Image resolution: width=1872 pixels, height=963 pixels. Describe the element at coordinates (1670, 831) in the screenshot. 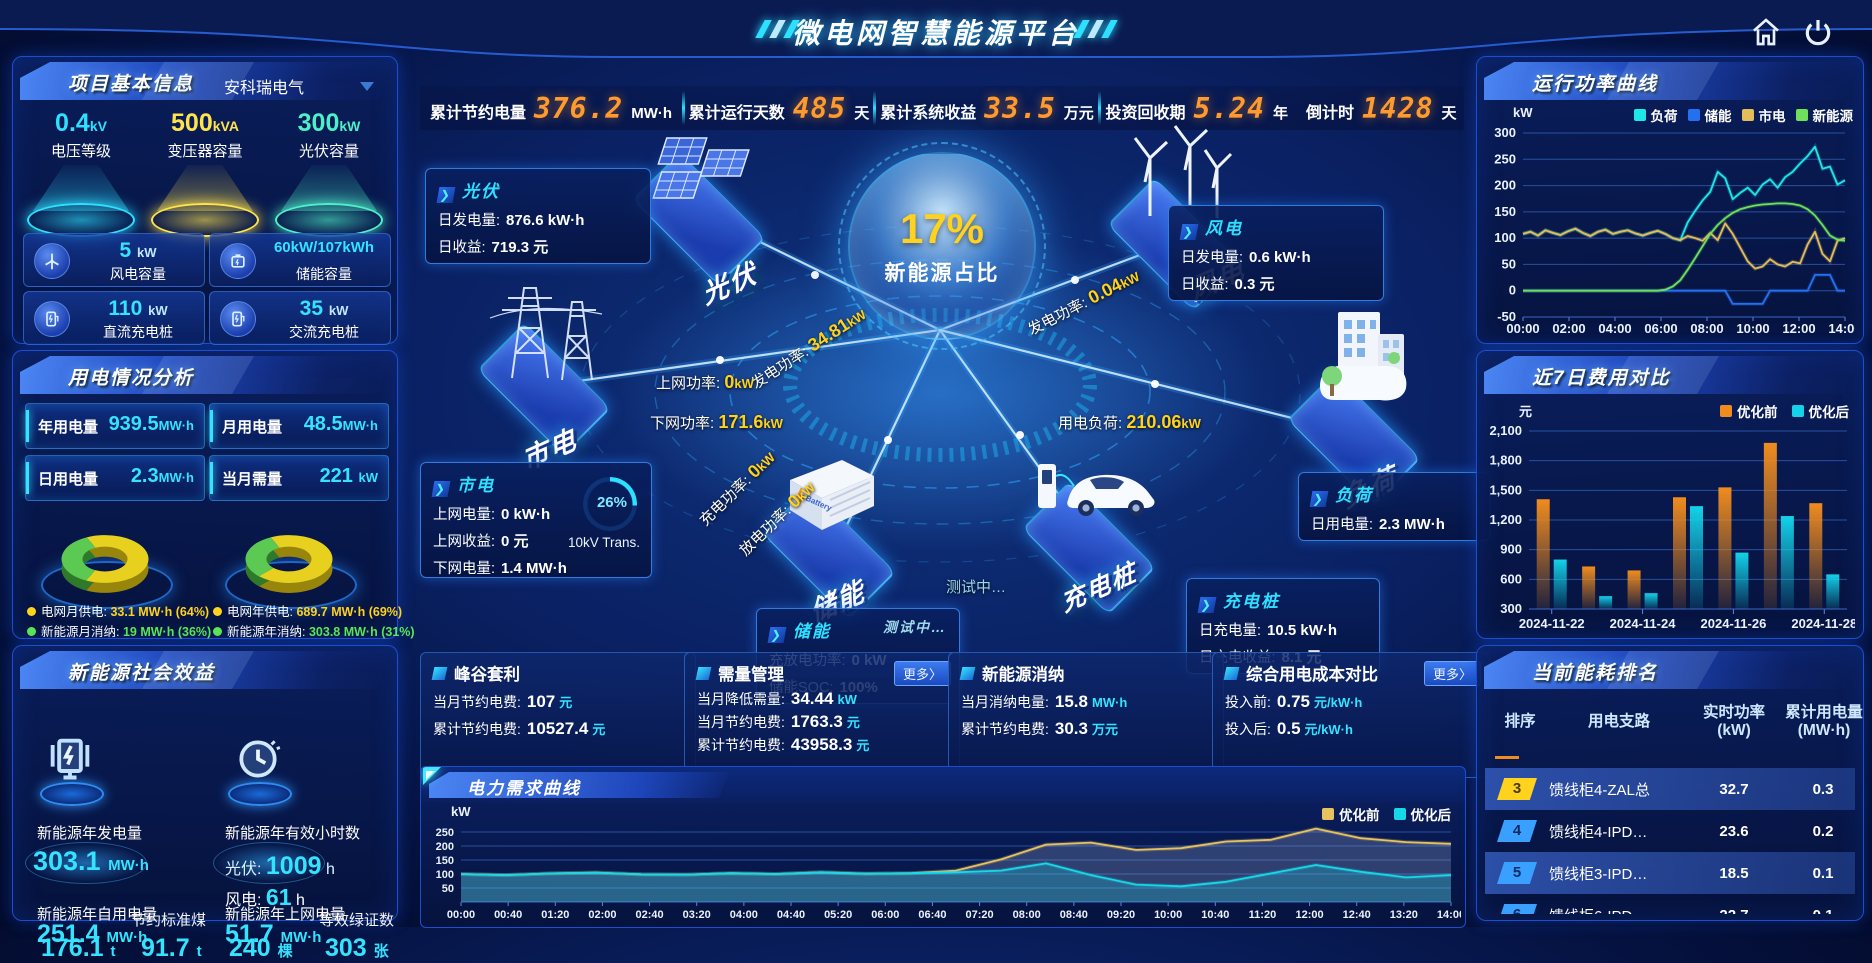

I see `table-row: 4 馈线柜4-IPD… 23.6 0.2` at that location.